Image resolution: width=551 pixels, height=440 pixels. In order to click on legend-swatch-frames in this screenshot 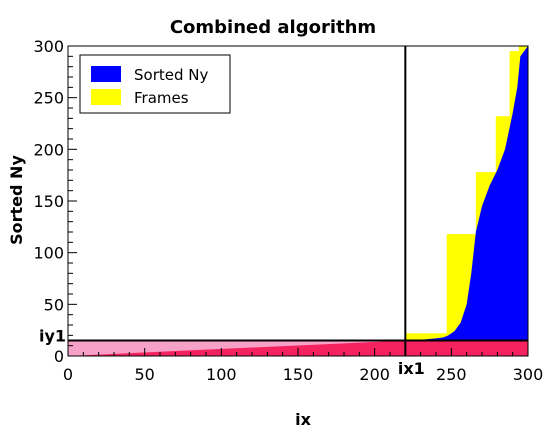, I will do `click(106, 97)`.